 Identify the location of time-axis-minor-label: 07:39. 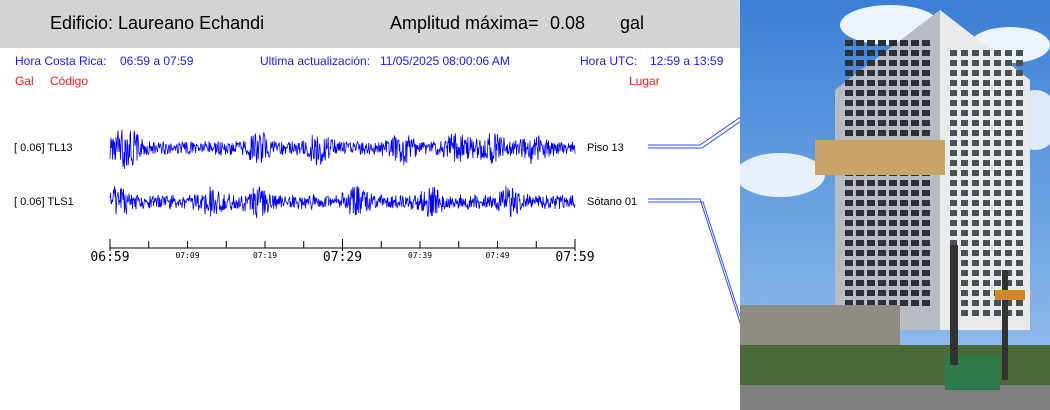
(420, 255).